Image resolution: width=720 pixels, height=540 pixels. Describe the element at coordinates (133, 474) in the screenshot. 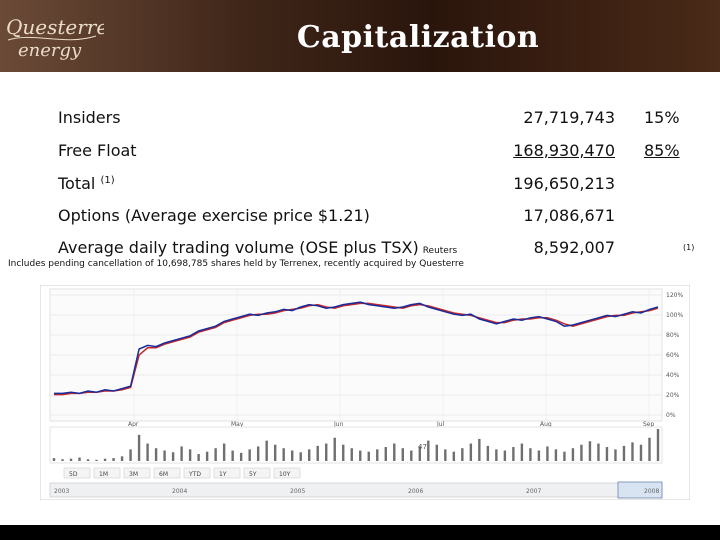

I see `range-tab-label: 3M` at that location.